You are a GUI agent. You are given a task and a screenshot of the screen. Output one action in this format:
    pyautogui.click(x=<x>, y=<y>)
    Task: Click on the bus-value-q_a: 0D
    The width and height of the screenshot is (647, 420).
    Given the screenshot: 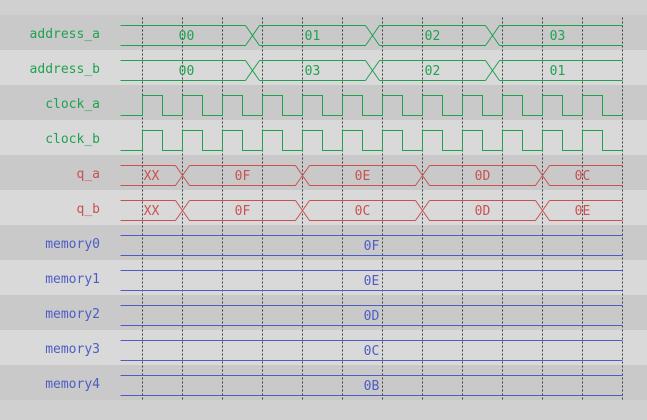 What is the action you would take?
    pyautogui.click(x=483, y=176)
    